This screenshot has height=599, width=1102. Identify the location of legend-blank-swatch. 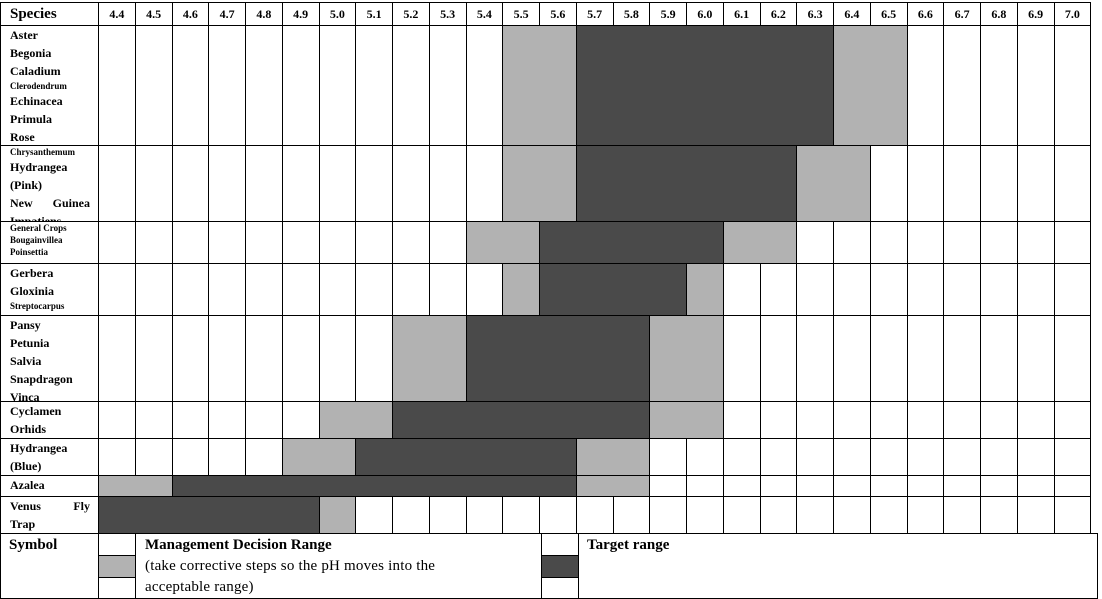
(117, 544).